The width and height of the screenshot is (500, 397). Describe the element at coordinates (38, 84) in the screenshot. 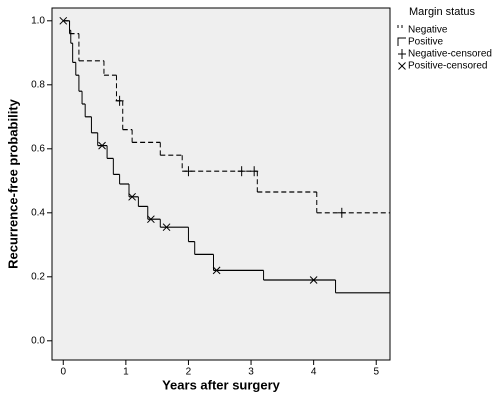

I see `y-tick-label: 0.8` at that location.